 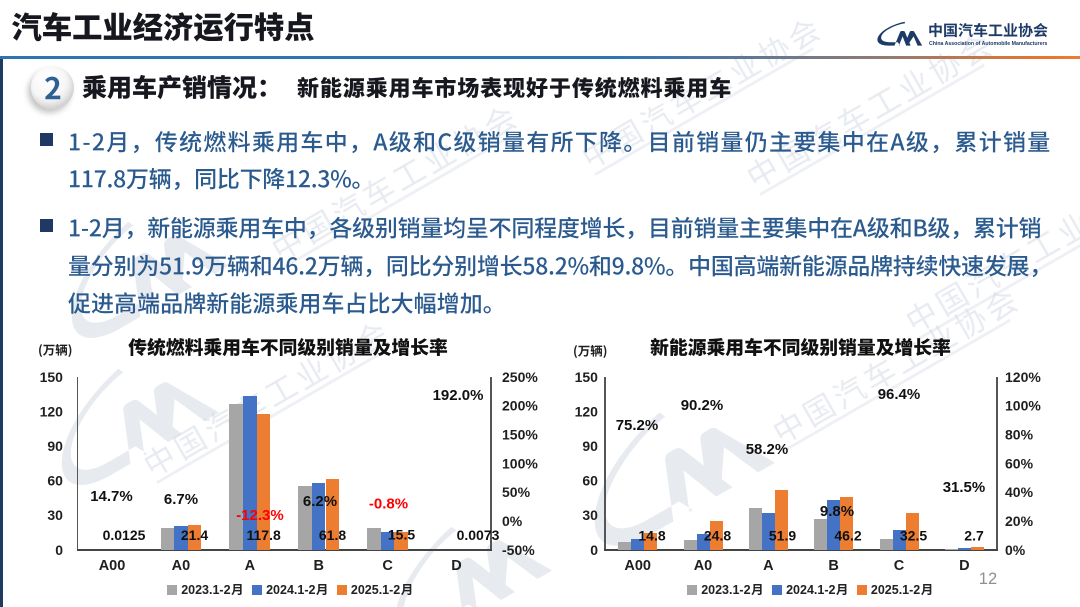 I want to click on svg-text: 250%, so click(x=520, y=377).